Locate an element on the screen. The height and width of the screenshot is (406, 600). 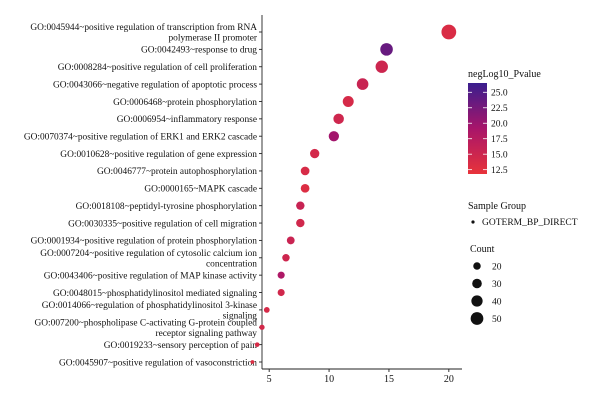
group-legend-key is located at coordinates (473, 222).